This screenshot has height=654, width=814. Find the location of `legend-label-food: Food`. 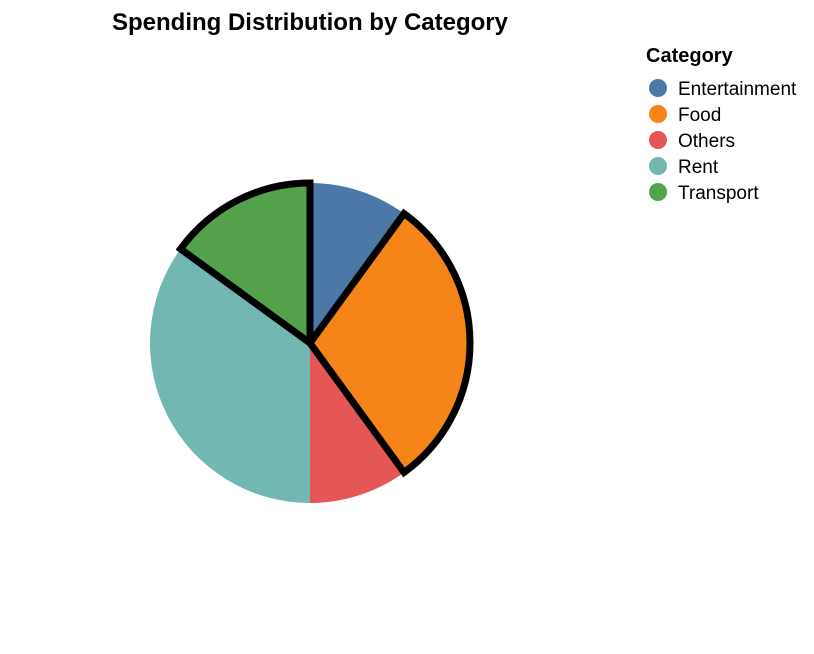

legend-label-food: Food is located at coordinates (699, 115).